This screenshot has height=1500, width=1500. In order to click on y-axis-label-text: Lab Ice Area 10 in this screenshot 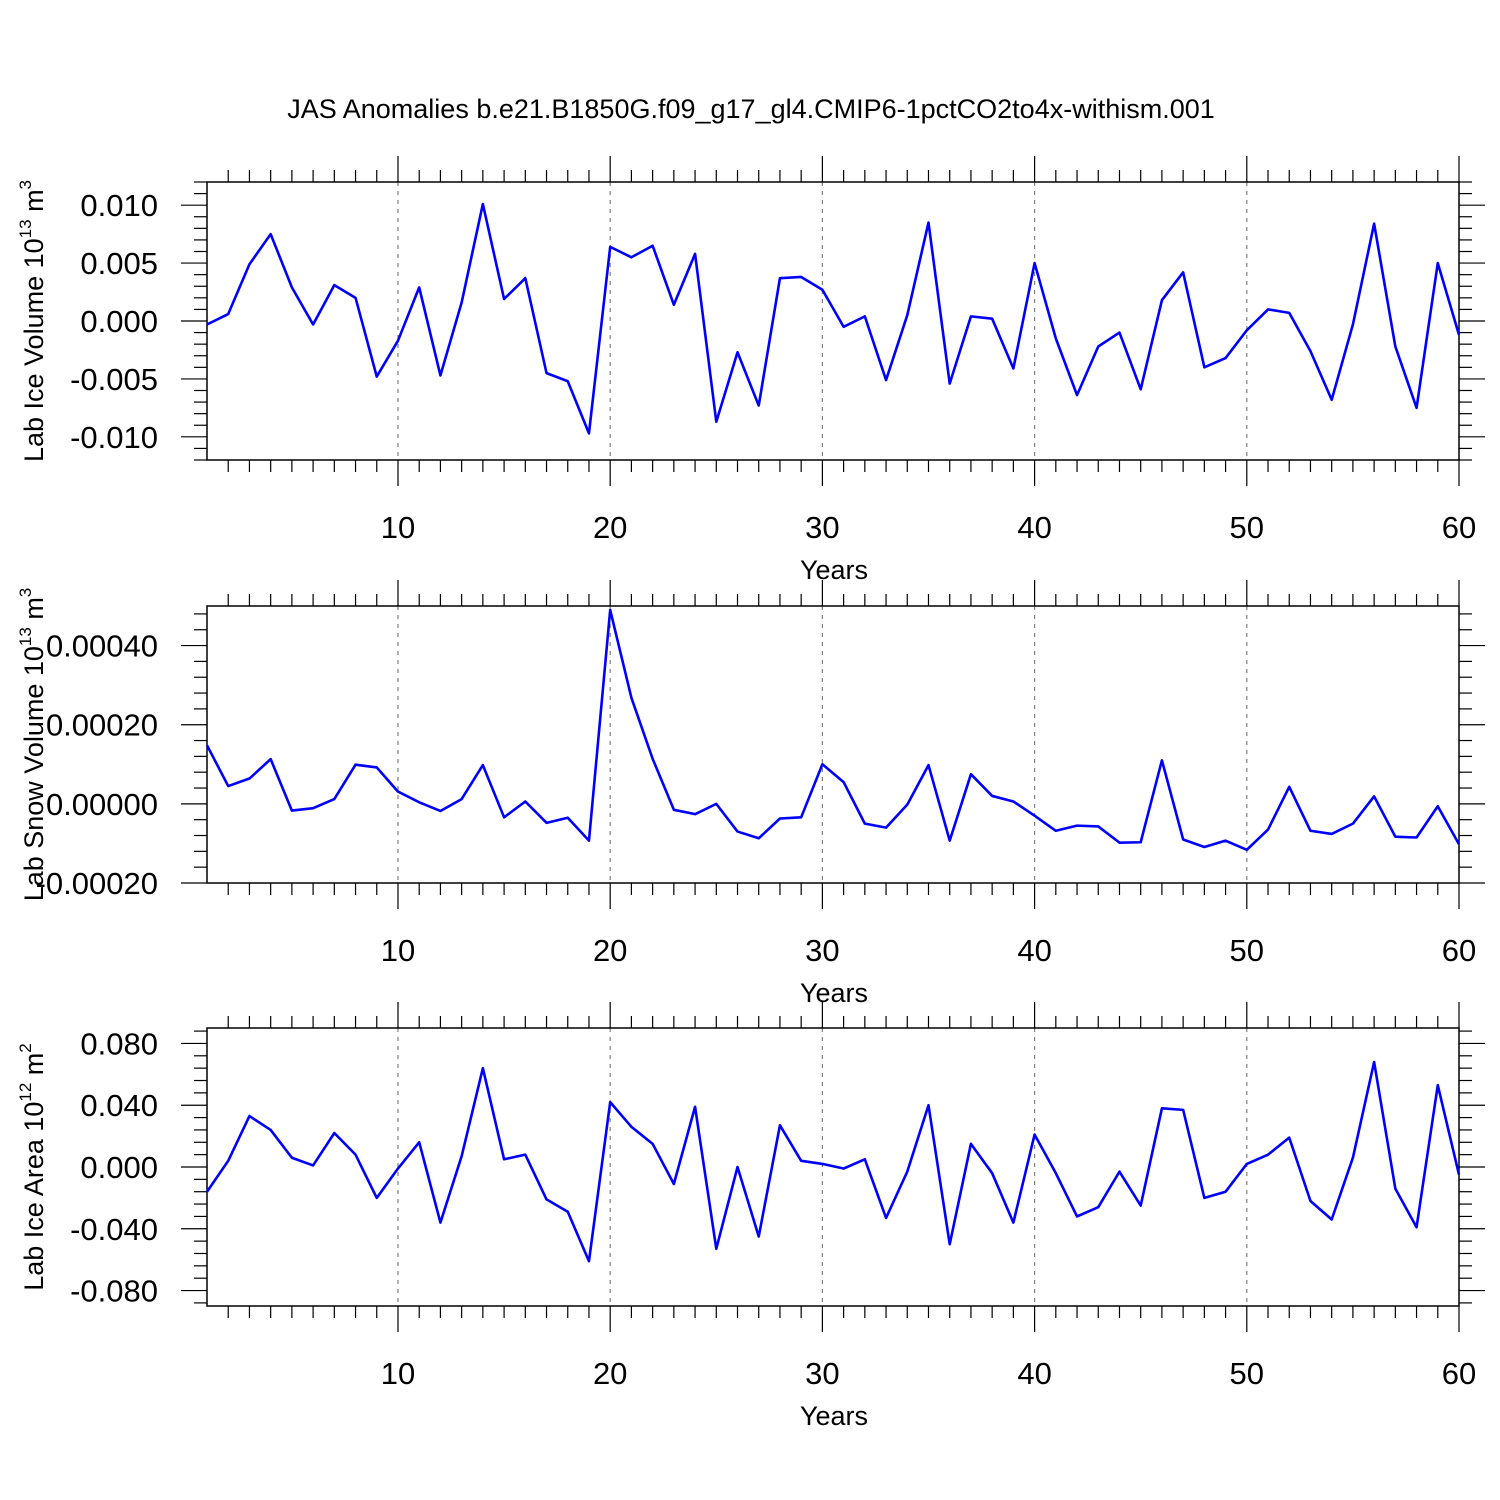, I will do `click(34, 1196)`.